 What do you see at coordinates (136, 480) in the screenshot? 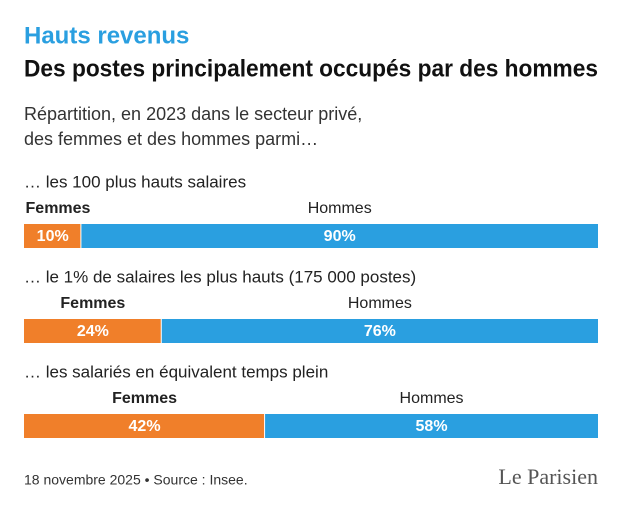
I see `source: 18 novembre 2025 • Source : Insee.` at bounding box center [136, 480].